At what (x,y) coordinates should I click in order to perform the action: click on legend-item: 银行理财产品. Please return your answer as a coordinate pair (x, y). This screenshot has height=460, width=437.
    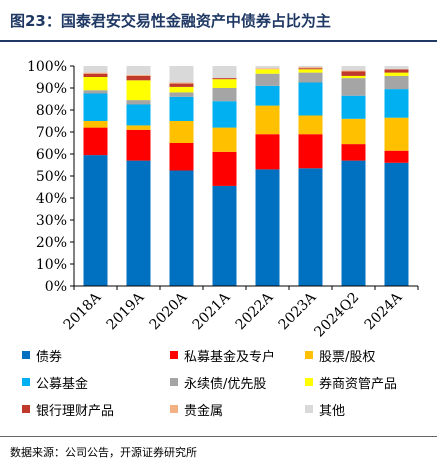
    Looking at the image, I should click on (68, 409).